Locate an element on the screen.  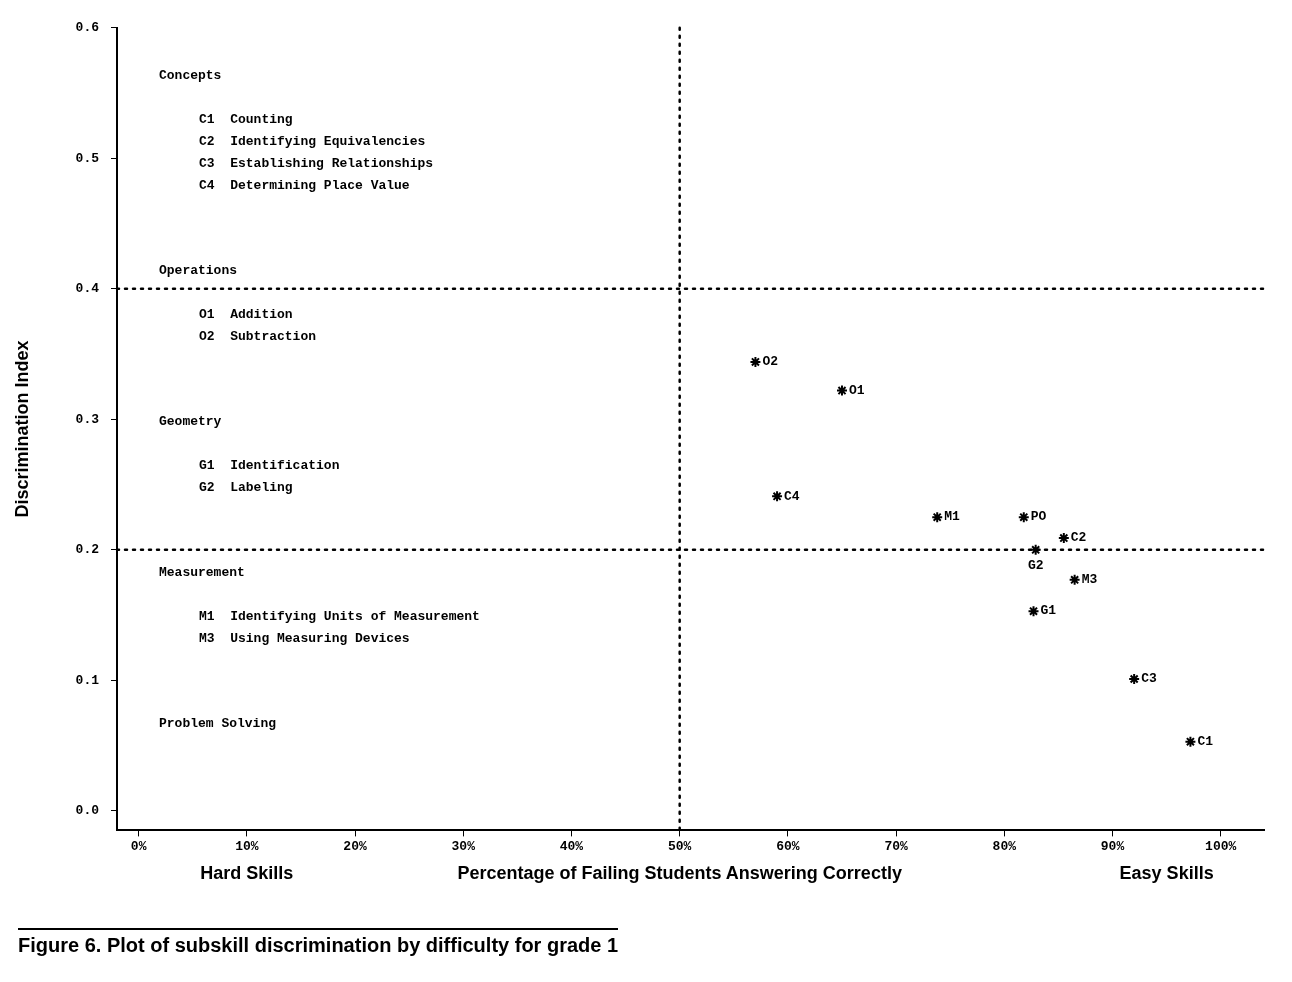
series-label: C2 is located at coordinates (1078, 538).